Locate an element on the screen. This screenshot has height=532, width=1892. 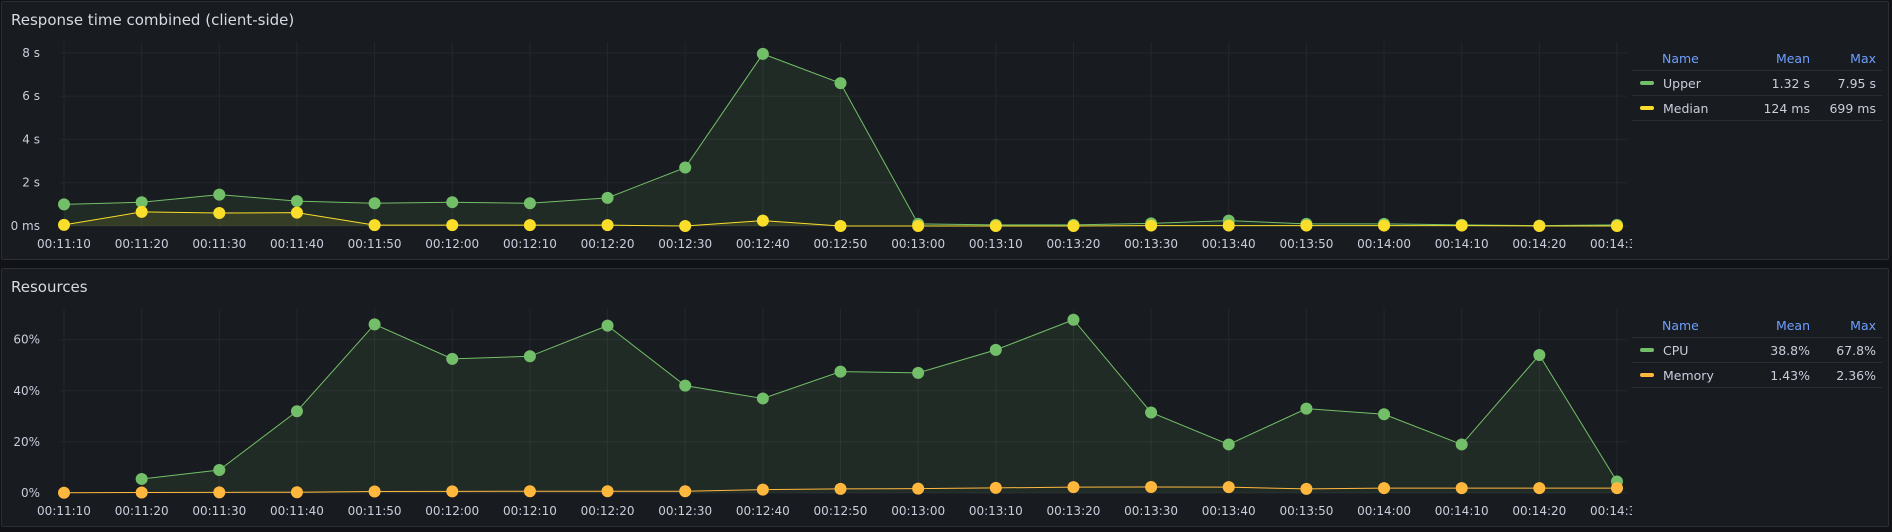
x-tick-label: 00:14:30 is located at coordinates (1611, 244).